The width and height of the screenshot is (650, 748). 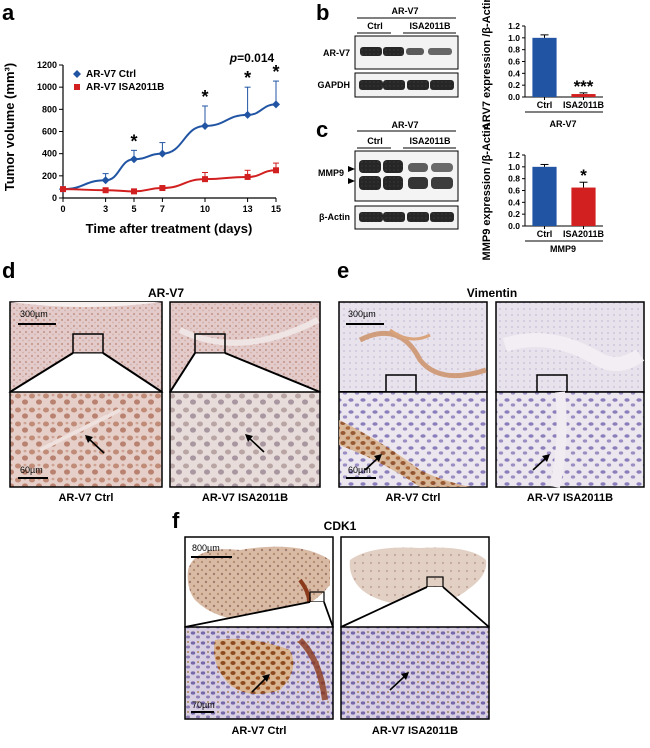 I want to click on chart-a-ytick-label: 1200, so click(x=47, y=65).